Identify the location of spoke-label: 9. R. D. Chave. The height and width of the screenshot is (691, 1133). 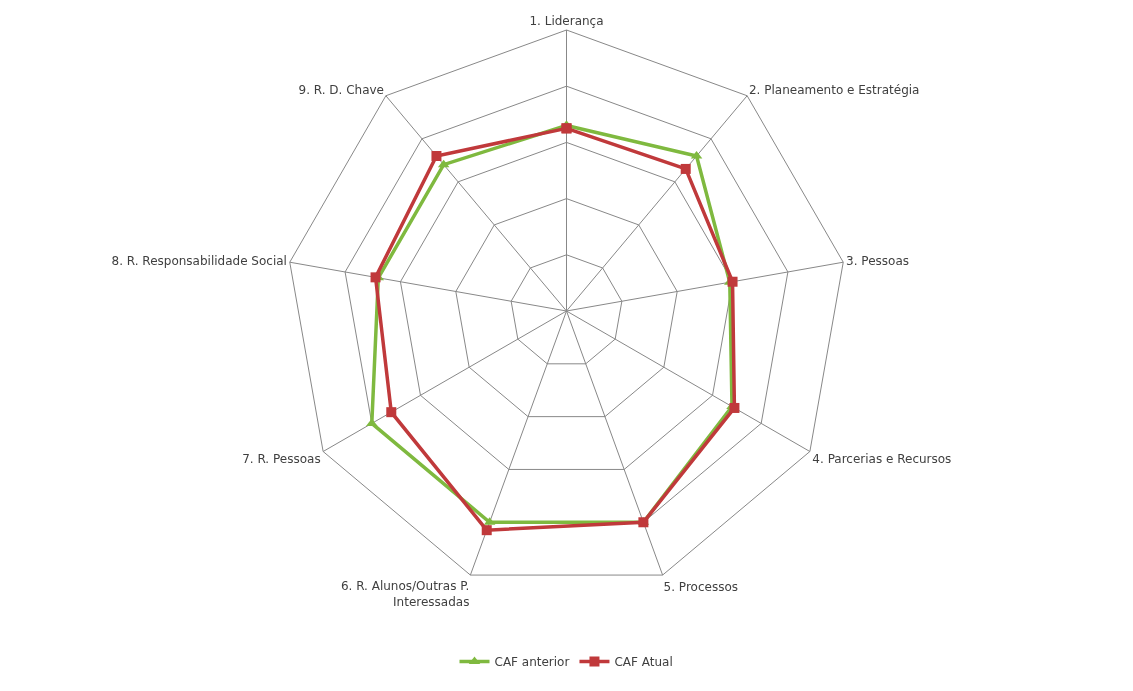
(341, 90).